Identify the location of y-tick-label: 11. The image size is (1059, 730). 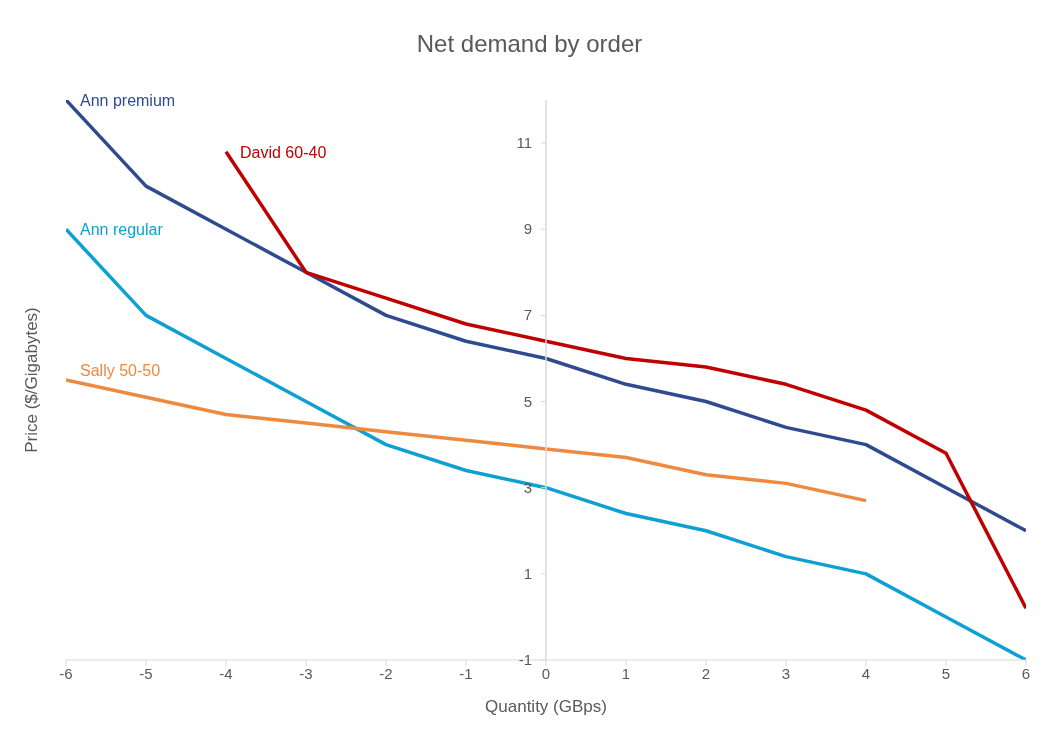
(524, 143).